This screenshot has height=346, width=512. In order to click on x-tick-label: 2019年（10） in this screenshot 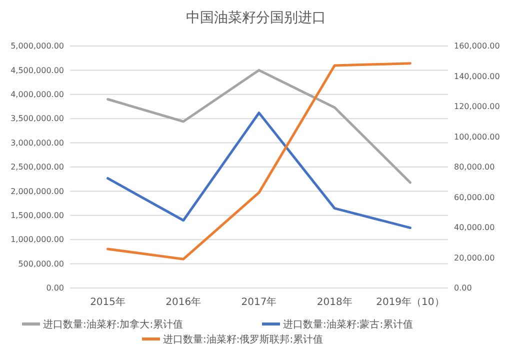, I will do `click(410, 302)`.